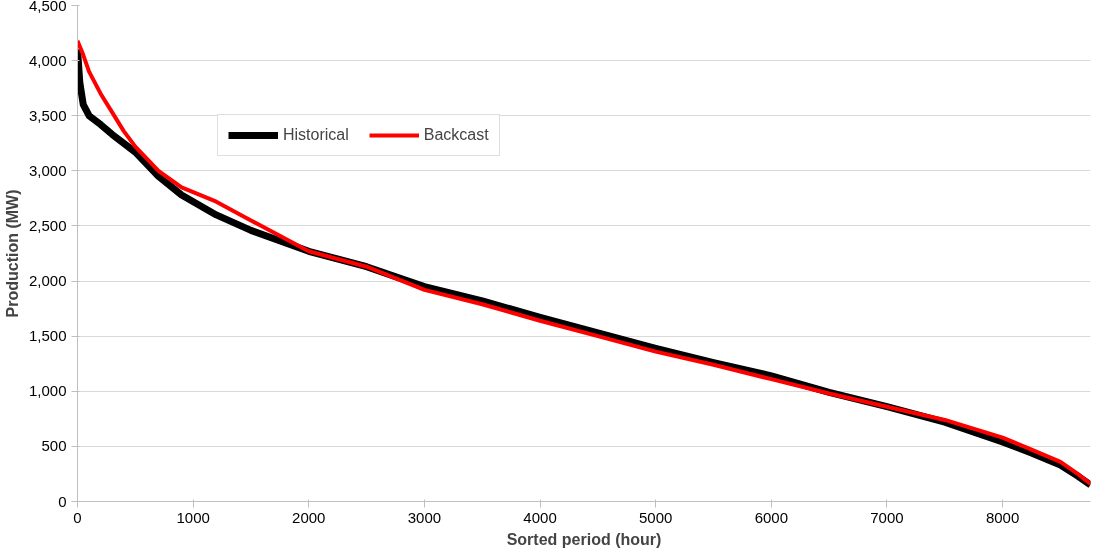 The height and width of the screenshot is (557, 1108). What do you see at coordinates (47, 281) in the screenshot?
I see `y-tick-label: 2,000` at bounding box center [47, 281].